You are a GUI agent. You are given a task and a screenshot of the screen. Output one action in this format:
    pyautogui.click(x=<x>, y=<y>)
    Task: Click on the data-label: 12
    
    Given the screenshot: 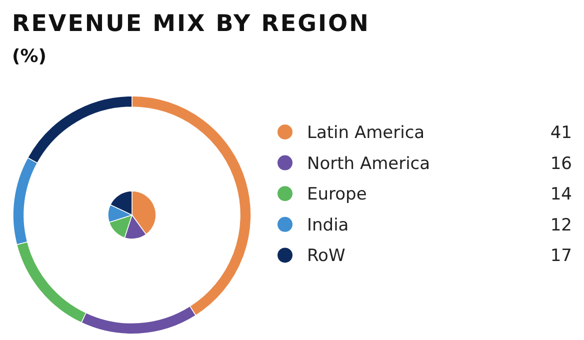 What is the action you would take?
    pyautogui.click(x=561, y=225)
    